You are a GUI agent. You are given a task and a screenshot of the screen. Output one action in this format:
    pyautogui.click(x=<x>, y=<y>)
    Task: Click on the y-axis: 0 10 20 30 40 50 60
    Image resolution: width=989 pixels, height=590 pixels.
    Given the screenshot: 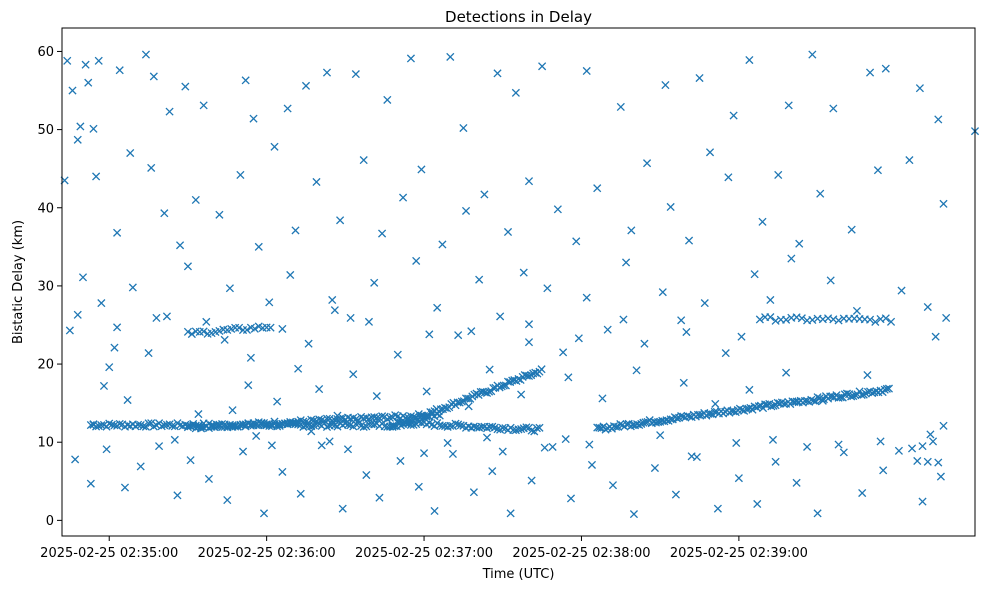 What is the action you would take?
    pyautogui.click(x=49, y=287)
    